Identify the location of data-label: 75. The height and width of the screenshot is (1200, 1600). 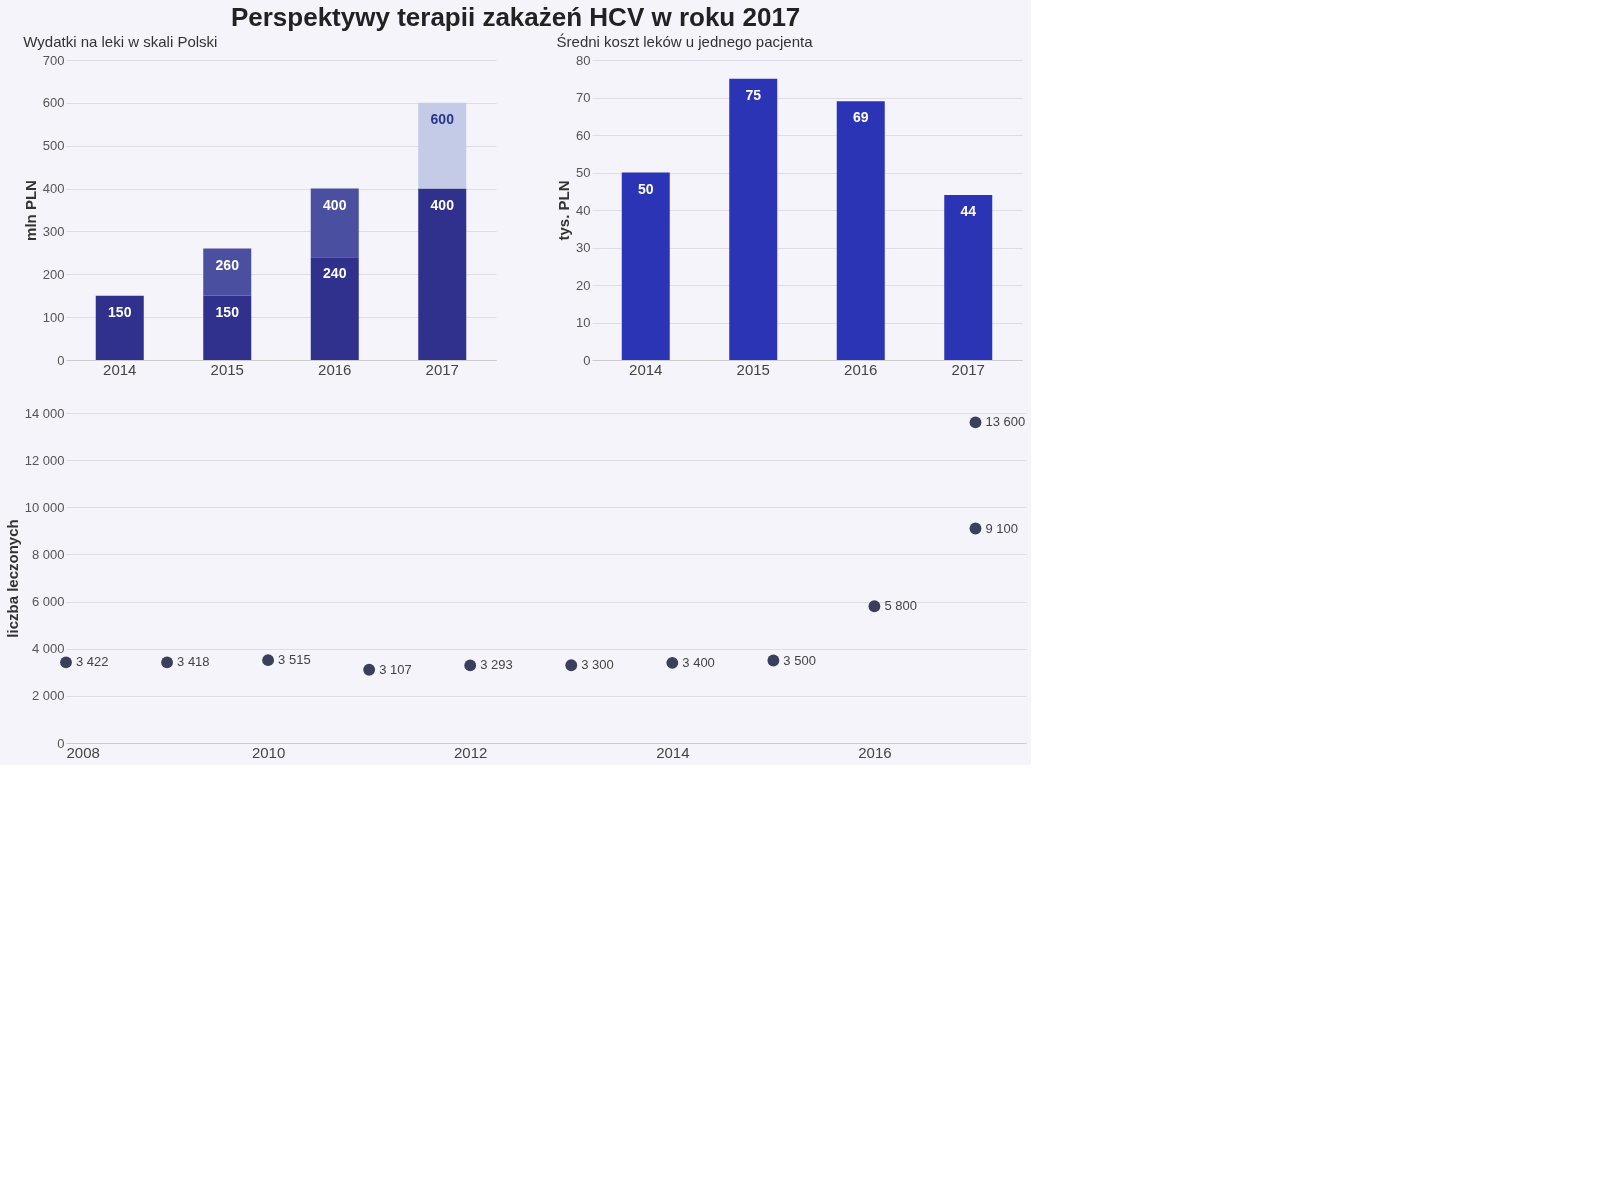
(753, 94).